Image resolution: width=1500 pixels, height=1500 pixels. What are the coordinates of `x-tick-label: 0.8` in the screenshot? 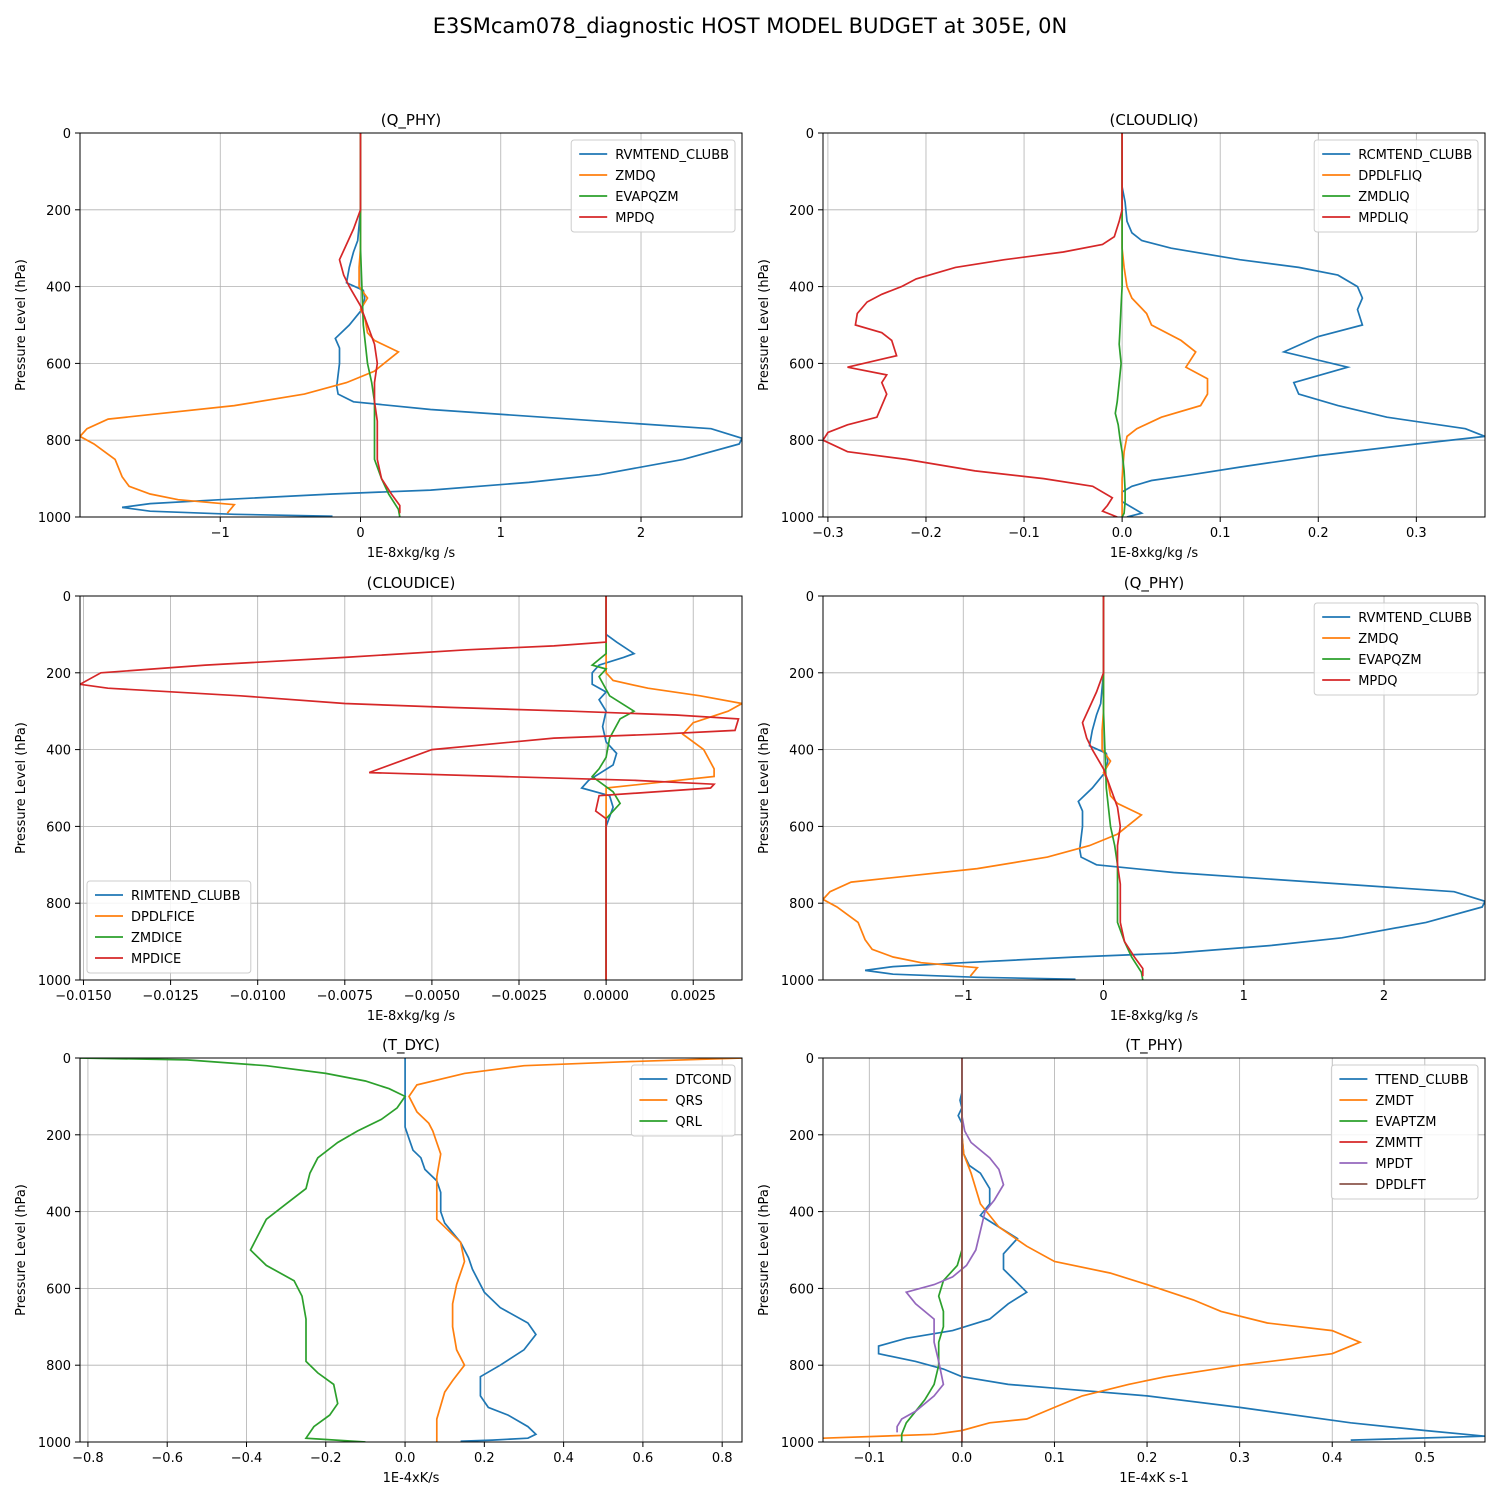 It's located at (722, 1458).